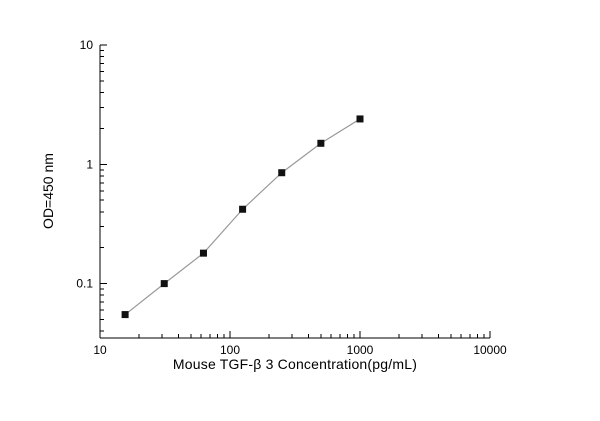 The width and height of the screenshot is (600, 421). Describe the element at coordinates (490, 350) in the screenshot. I see `x-tick-label: 10000` at that location.